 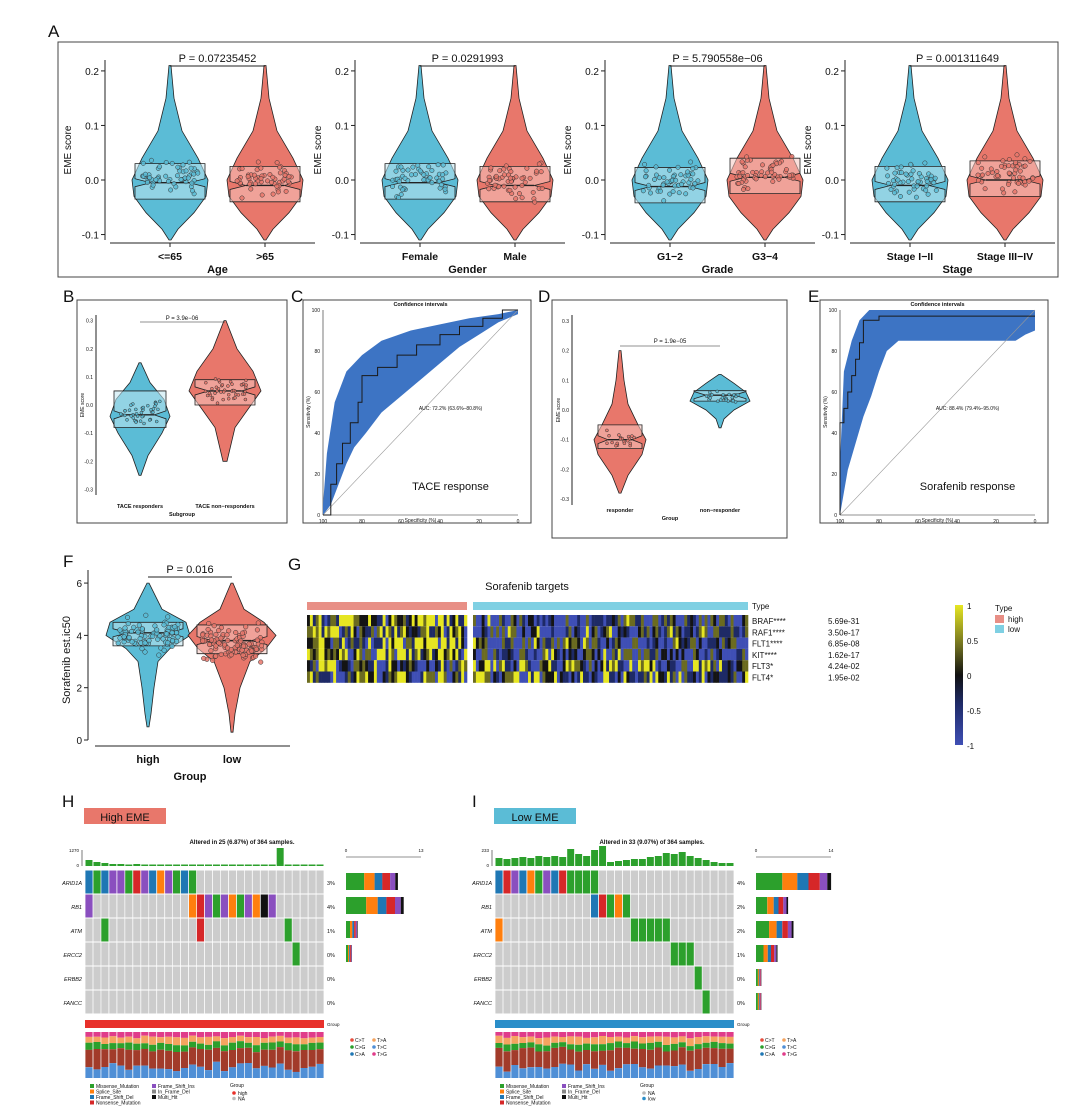 What do you see at coordinates (79, 636) in the screenshot?
I see `y-tick-label: 4` at bounding box center [79, 636].